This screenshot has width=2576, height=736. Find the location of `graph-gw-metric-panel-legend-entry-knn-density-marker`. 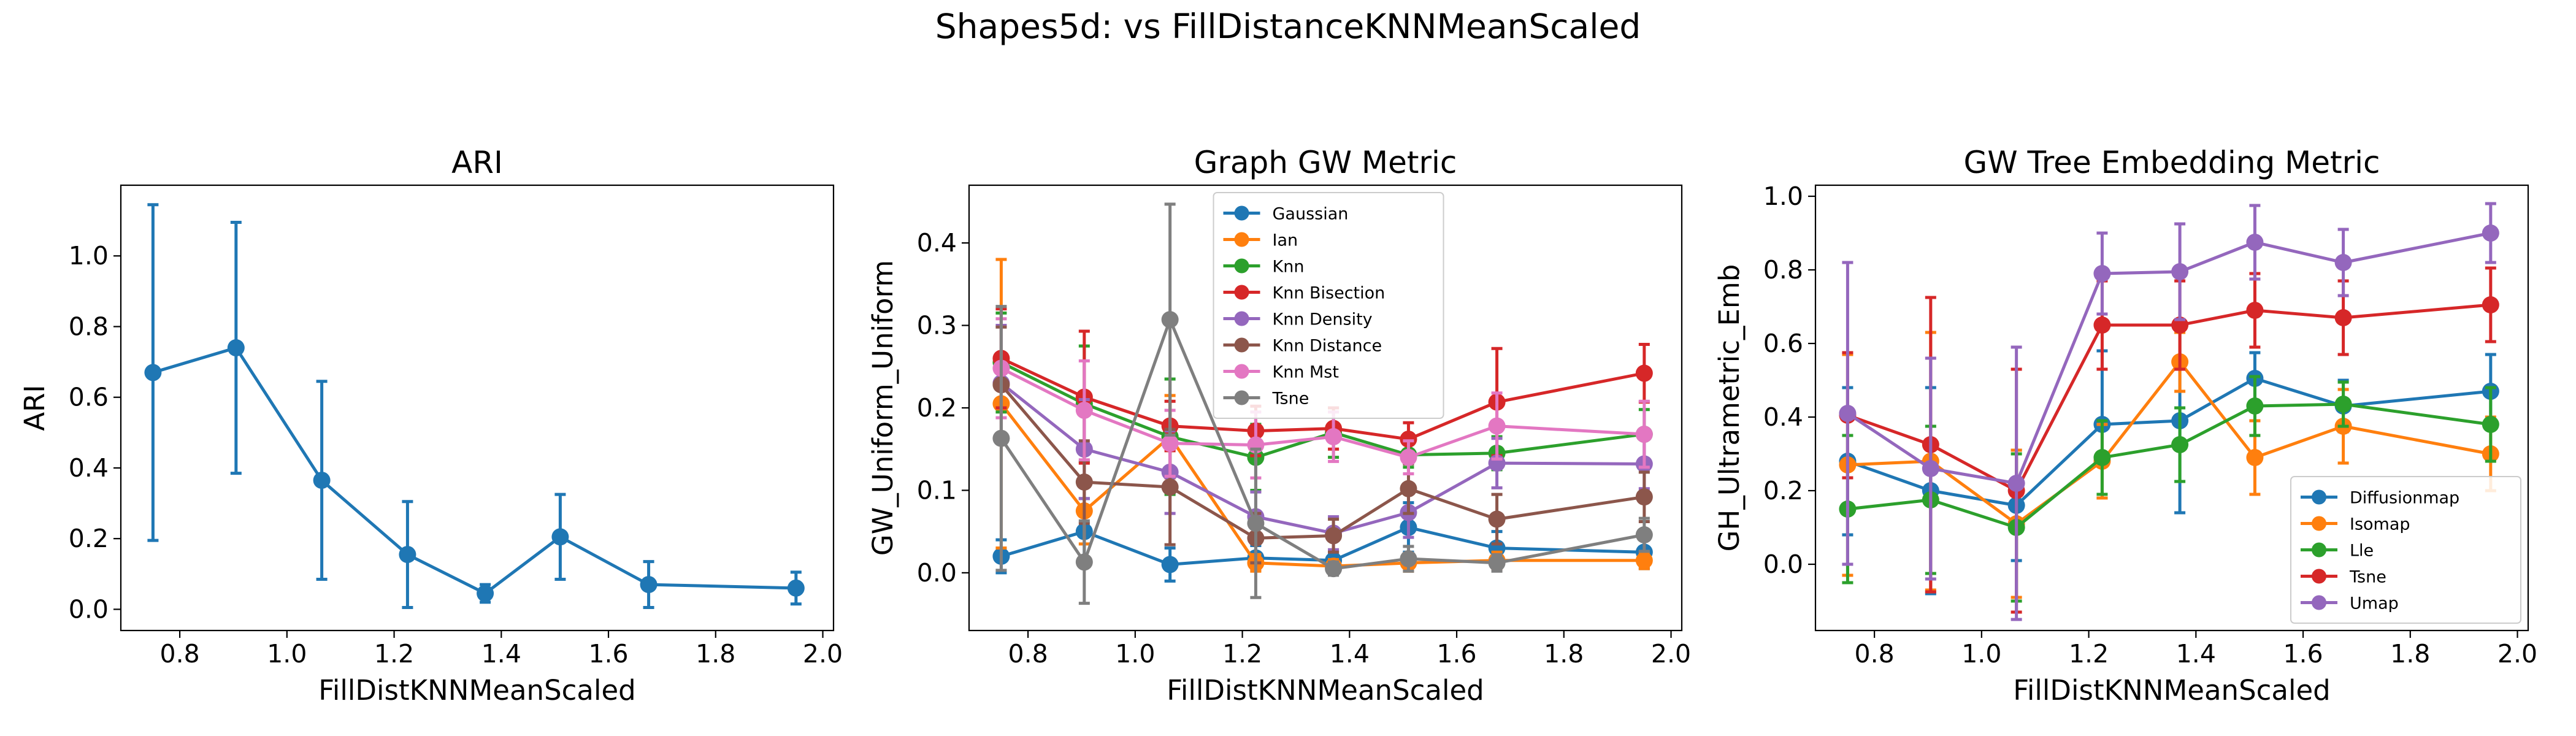

graph-gw-metric-panel-legend-entry-knn-density-marker is located at coordinates (1241, 318).